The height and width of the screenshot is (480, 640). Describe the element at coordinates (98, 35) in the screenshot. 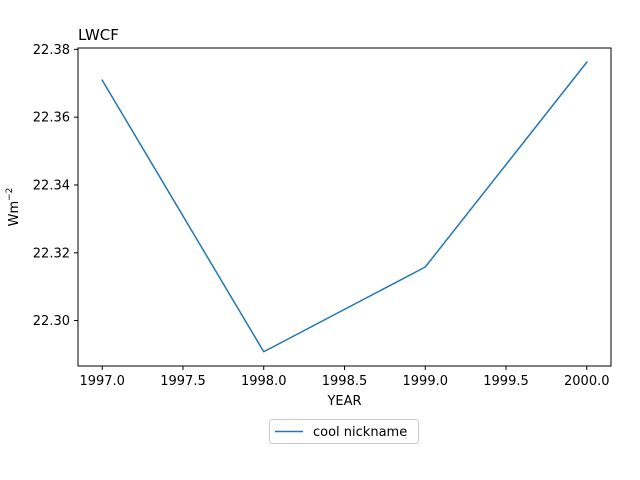

I see `chart-title: LWCF` at that location.